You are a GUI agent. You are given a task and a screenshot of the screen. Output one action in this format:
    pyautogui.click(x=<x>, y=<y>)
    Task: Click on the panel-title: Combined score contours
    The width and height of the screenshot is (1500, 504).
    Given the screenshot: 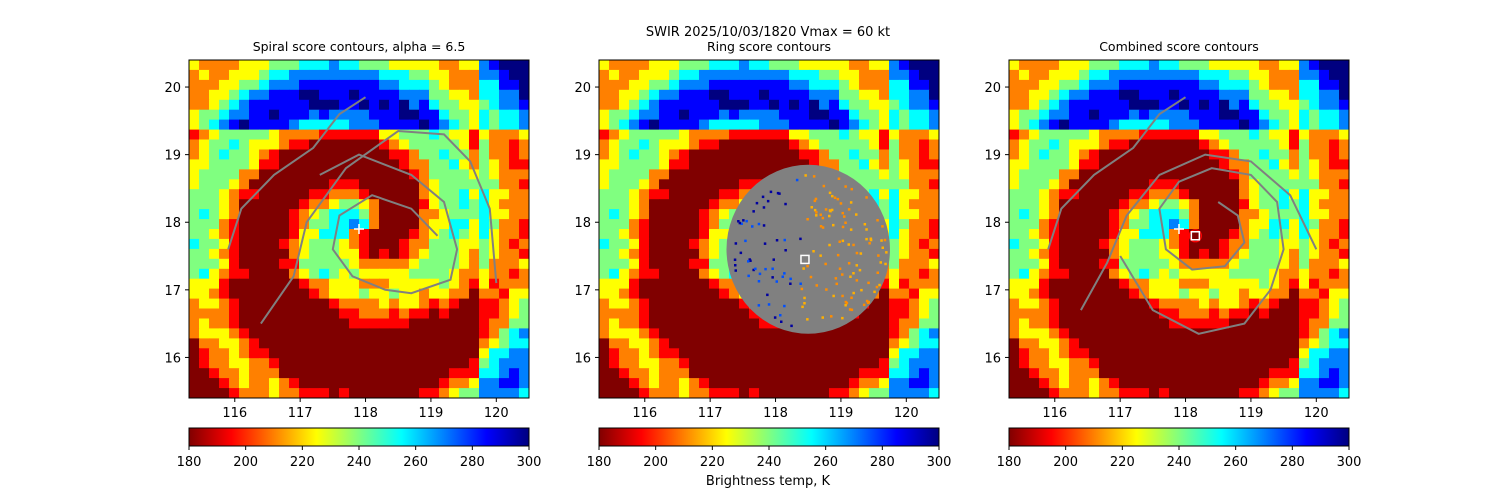 What is the action you would take?
    pyautogui.click(x=1179, y=46)
    